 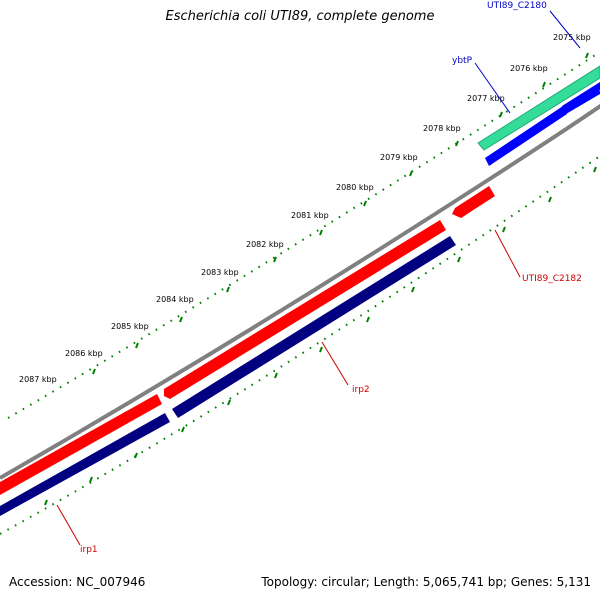 What do you see at coordinates (220, 272) in the screenshot?
I see `tick-label-2083: 2083 kbp` at bounding box center [220, 272].